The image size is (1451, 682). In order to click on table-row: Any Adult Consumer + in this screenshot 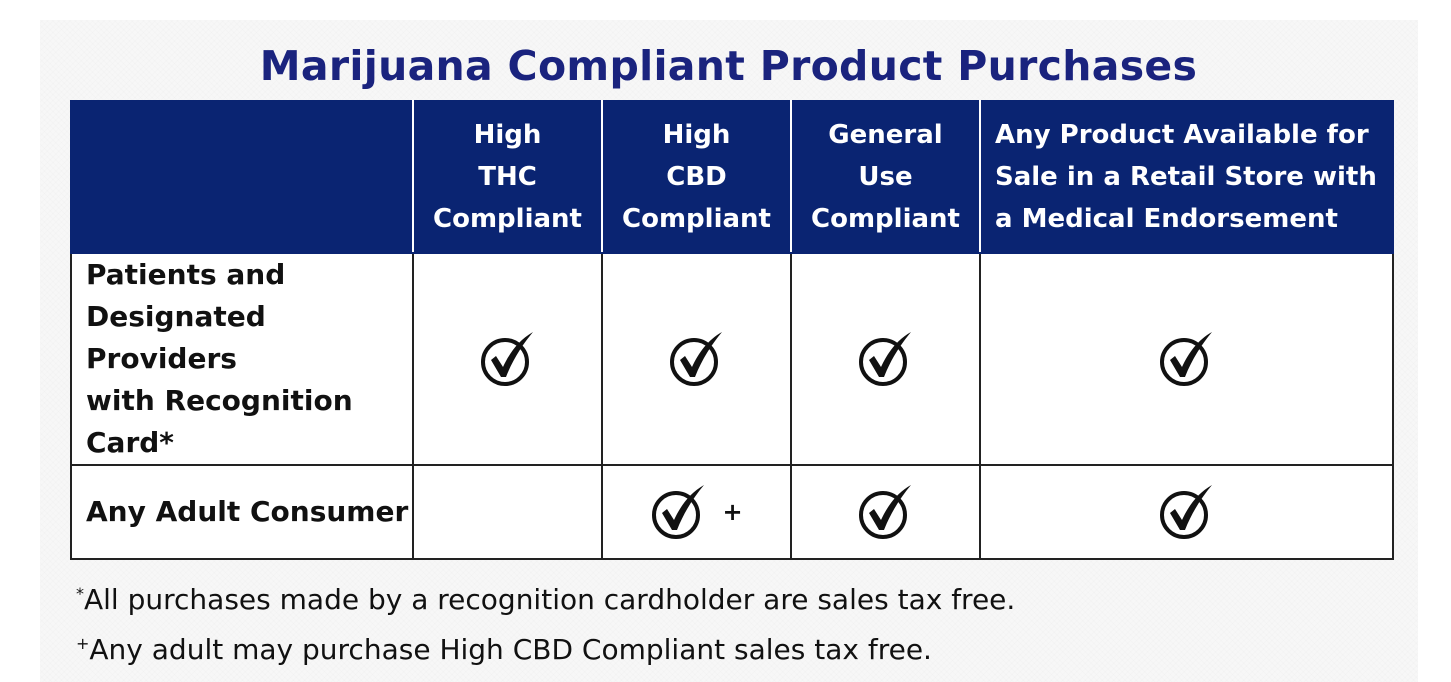, I will do `click(732, 512)`.